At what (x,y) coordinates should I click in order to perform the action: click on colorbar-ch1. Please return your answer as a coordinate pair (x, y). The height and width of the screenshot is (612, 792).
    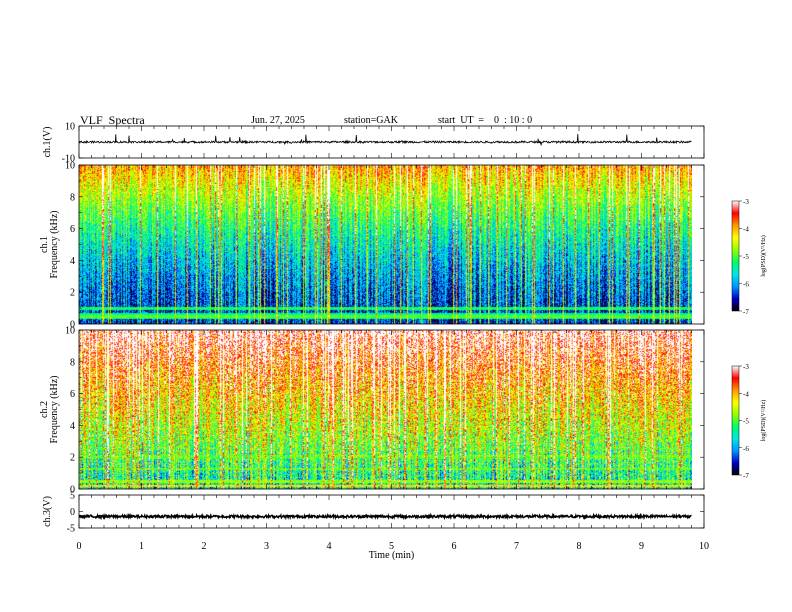
    Looking at the image, I should click on (735, 256).